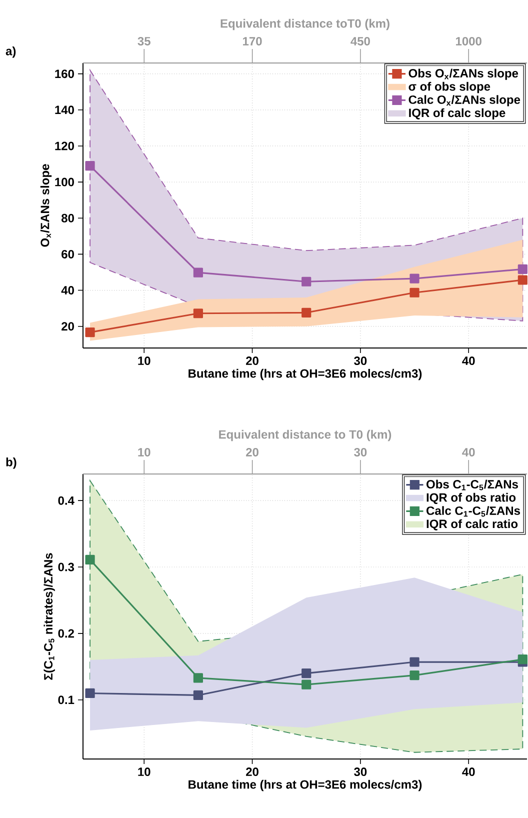  I want to click on y-tick-label: 60, so click(68, 254).